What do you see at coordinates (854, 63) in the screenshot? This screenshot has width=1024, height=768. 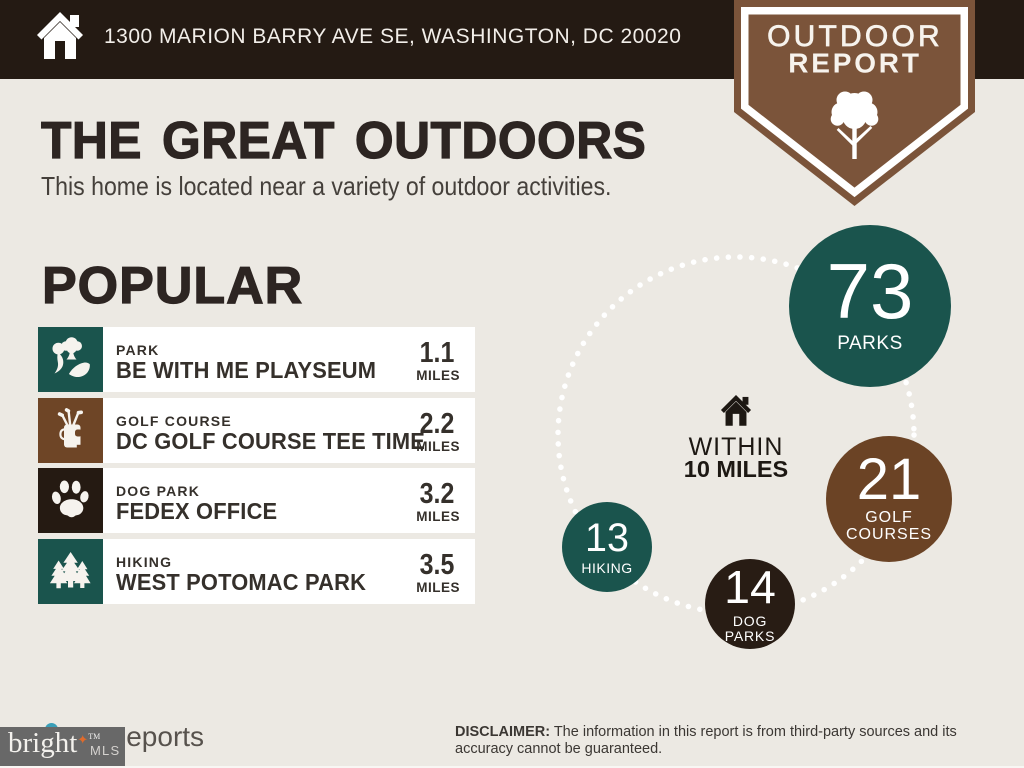 I see `svg-text: REPORT` at bounding box center [854, 63].